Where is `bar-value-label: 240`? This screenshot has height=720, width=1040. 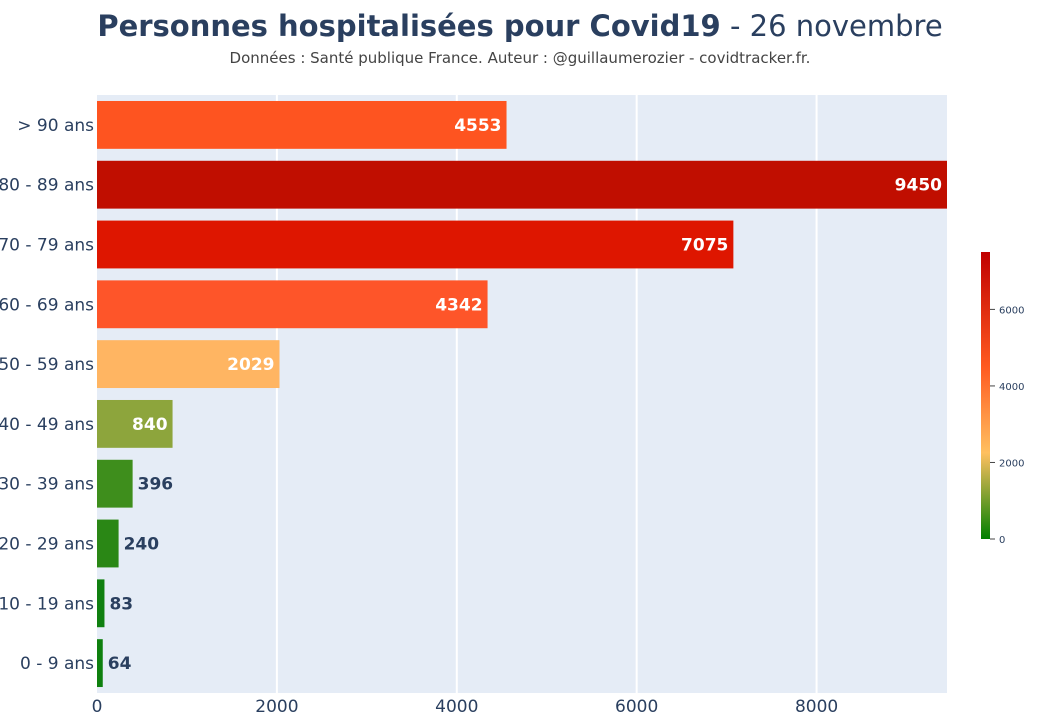
bar-value-label: 240 is located at coordinates (142, 545).